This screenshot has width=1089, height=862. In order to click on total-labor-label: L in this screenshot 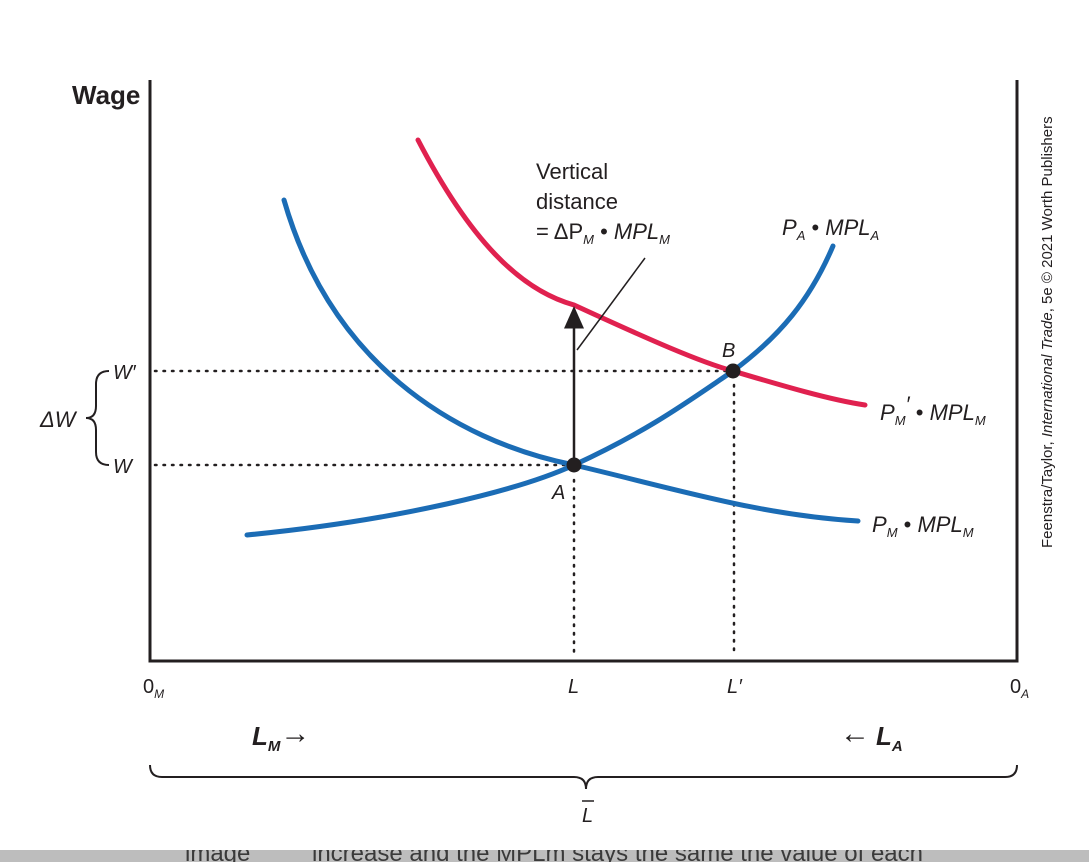, I will do `click(587, 816)`.